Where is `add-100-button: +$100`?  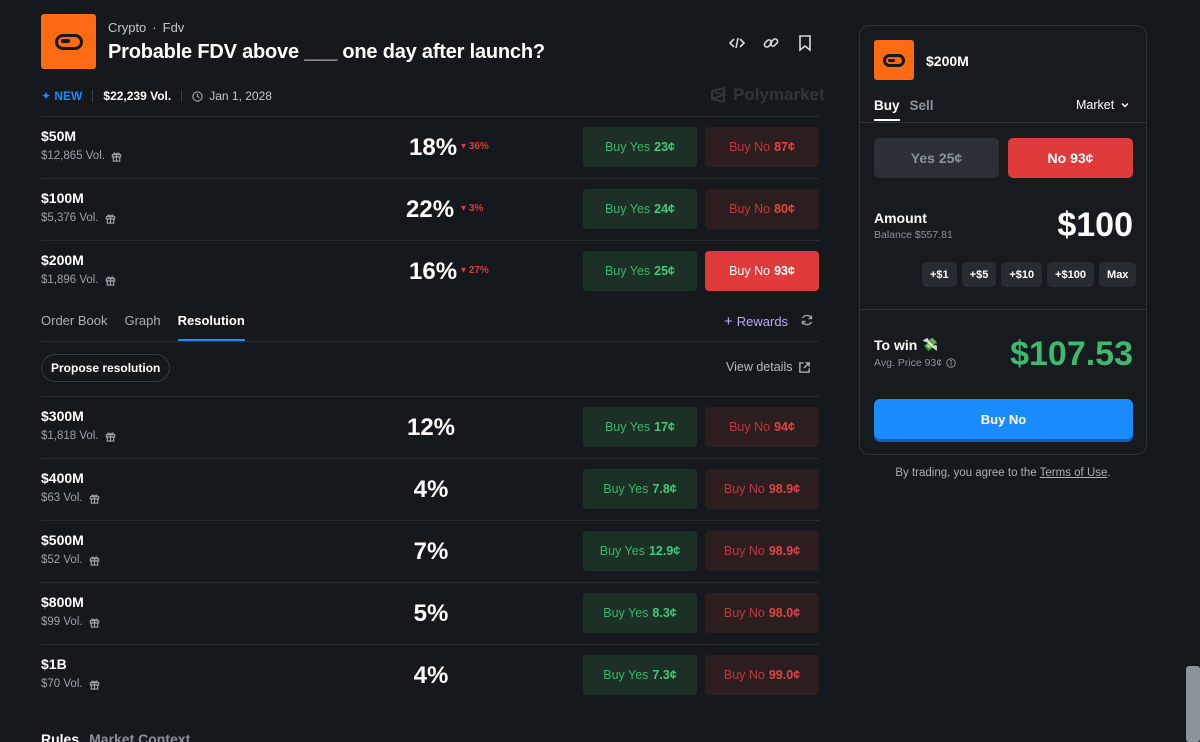
add-100-button: +$100 is located at coordinates (1071, 274).